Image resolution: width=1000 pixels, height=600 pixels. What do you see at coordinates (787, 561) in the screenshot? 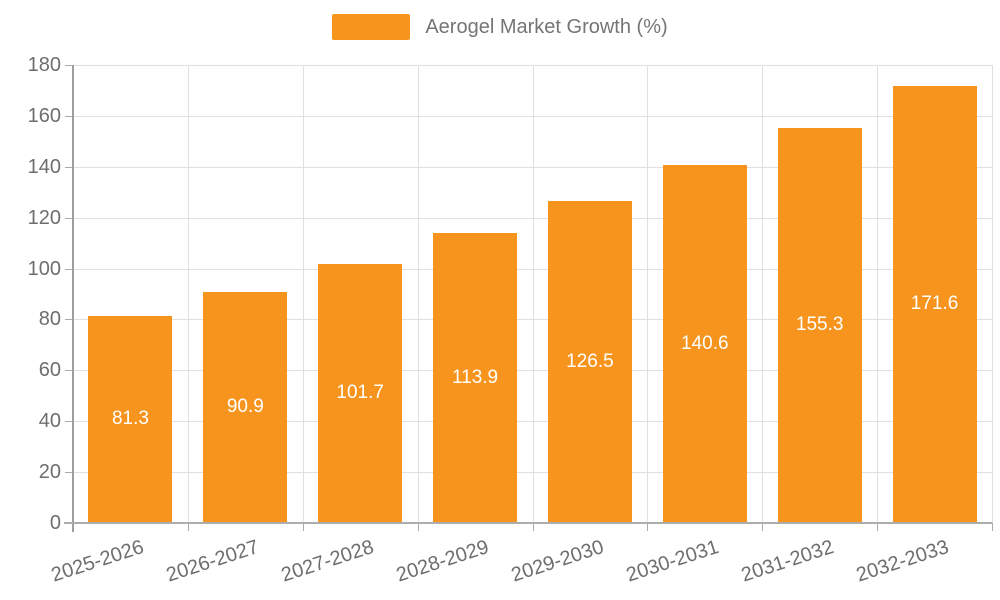
I see `x-axis-label: 2031-2032` at bounding box center [787, 561].